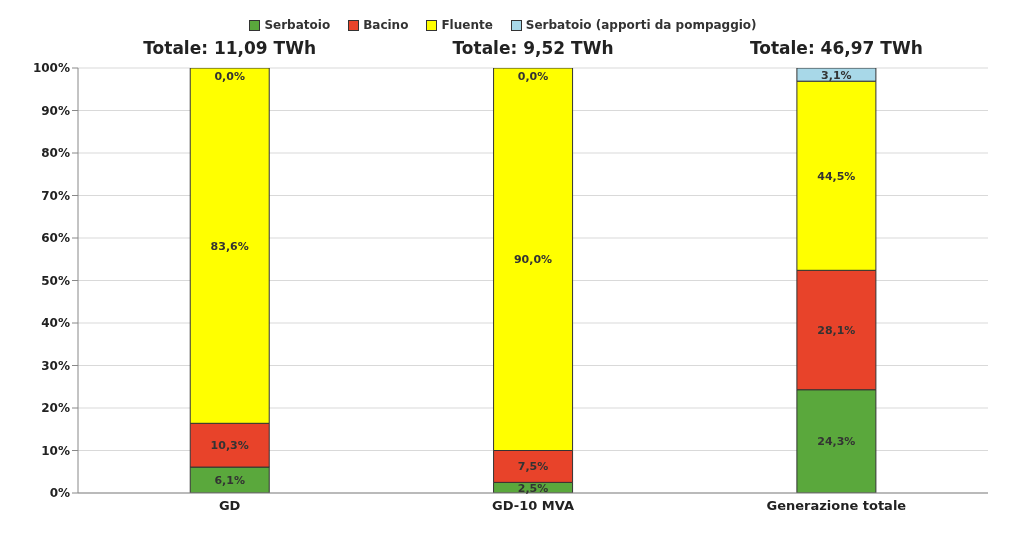 This screenshot has width=1015, height=550. I want to click on data-label: 28,1%, so click(836, 331).